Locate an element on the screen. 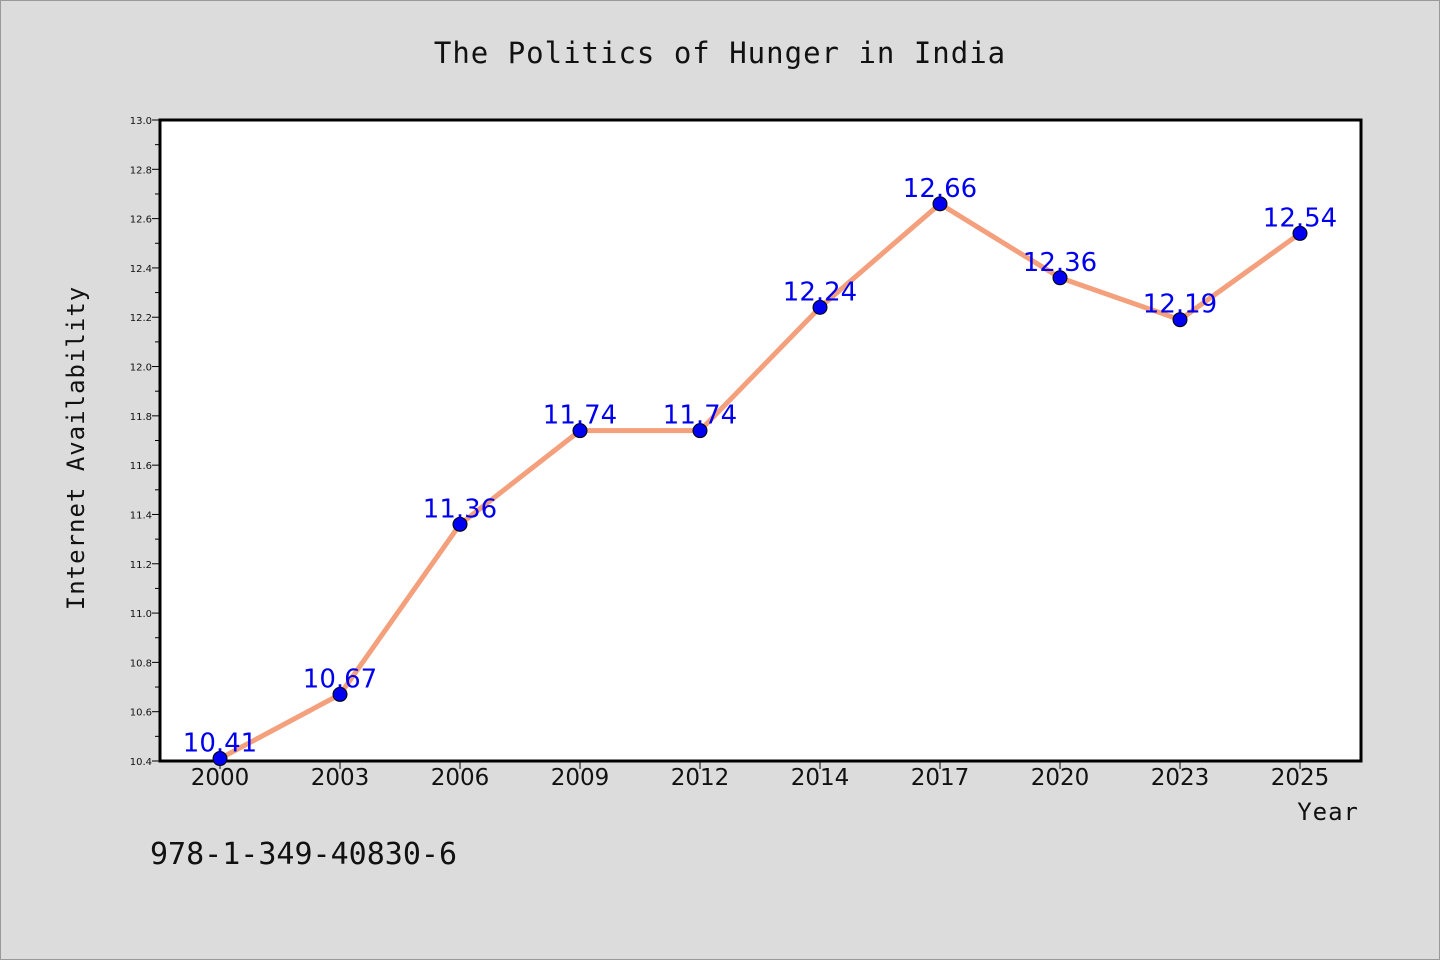  y-tick-label: 10.4 is located at coordinates (141, 762).